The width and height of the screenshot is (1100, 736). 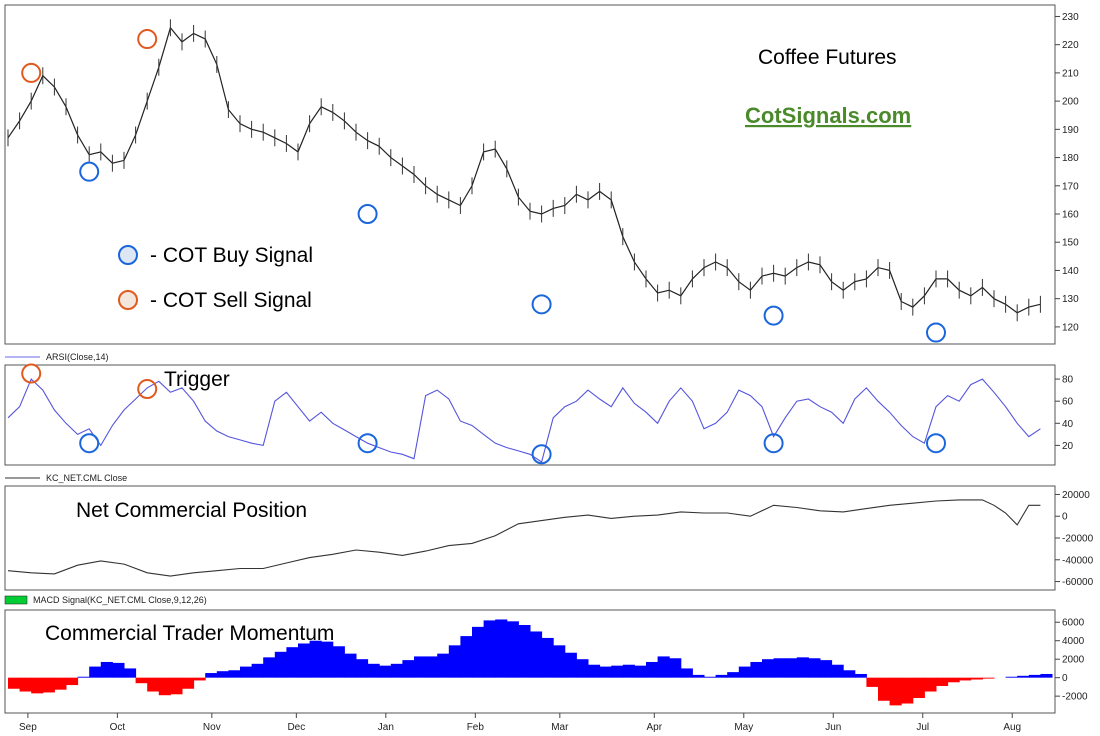 I want to click on chart-title: Coffee Futures, so click(x=827, y=57).